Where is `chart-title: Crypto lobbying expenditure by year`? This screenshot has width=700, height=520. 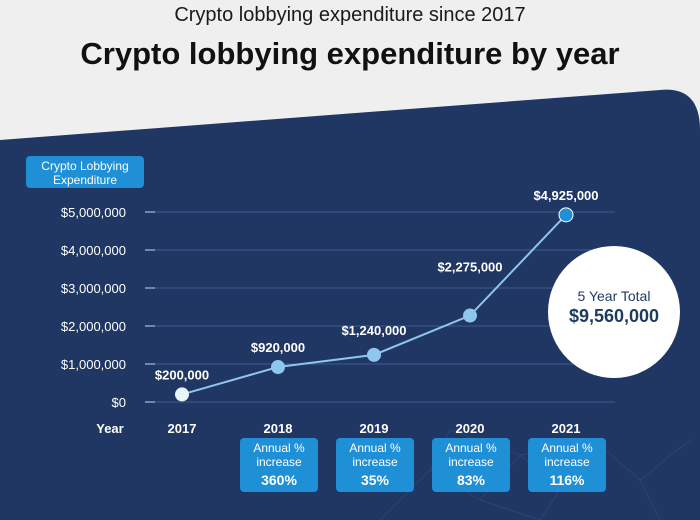
chart-title: Crypto lobbying expenditure by year is located at coordinates (350, 53).